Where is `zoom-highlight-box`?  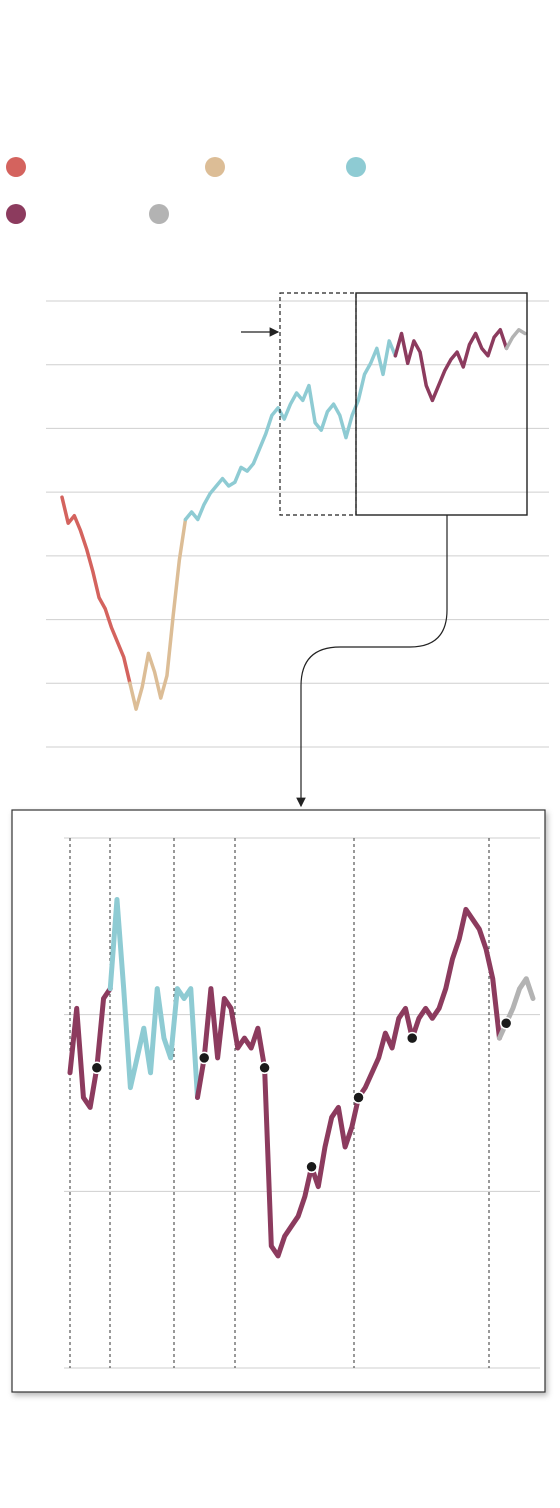
zoom-highlight-box is located at coordinates (441, 404).